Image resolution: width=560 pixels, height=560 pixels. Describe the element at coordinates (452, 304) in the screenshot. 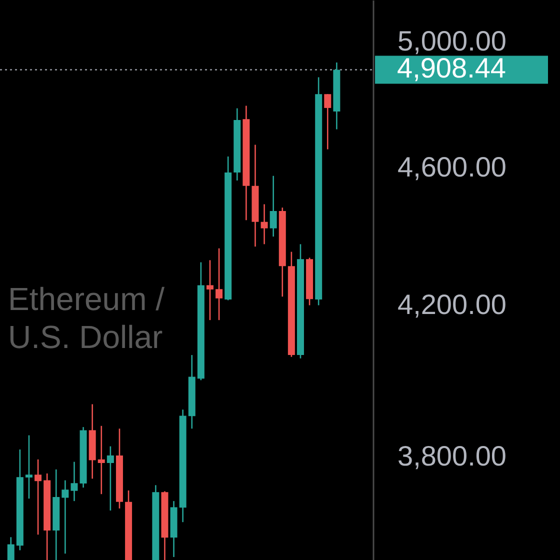

I see `y-tick-label: 4,200.00` at that location.